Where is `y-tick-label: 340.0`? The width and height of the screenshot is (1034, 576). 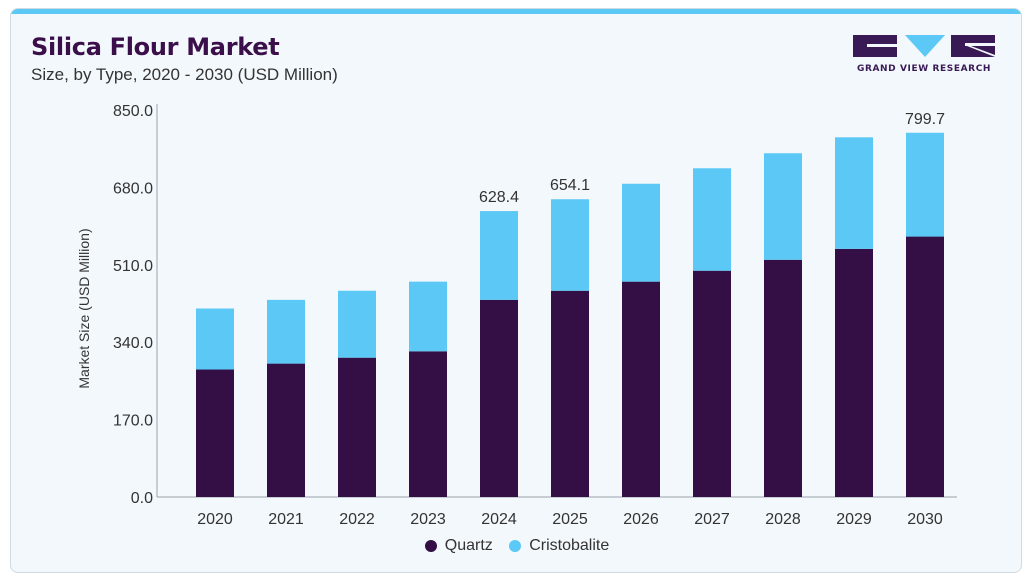 y-tick-label: 340.0 is located at coordinates (133, 343).